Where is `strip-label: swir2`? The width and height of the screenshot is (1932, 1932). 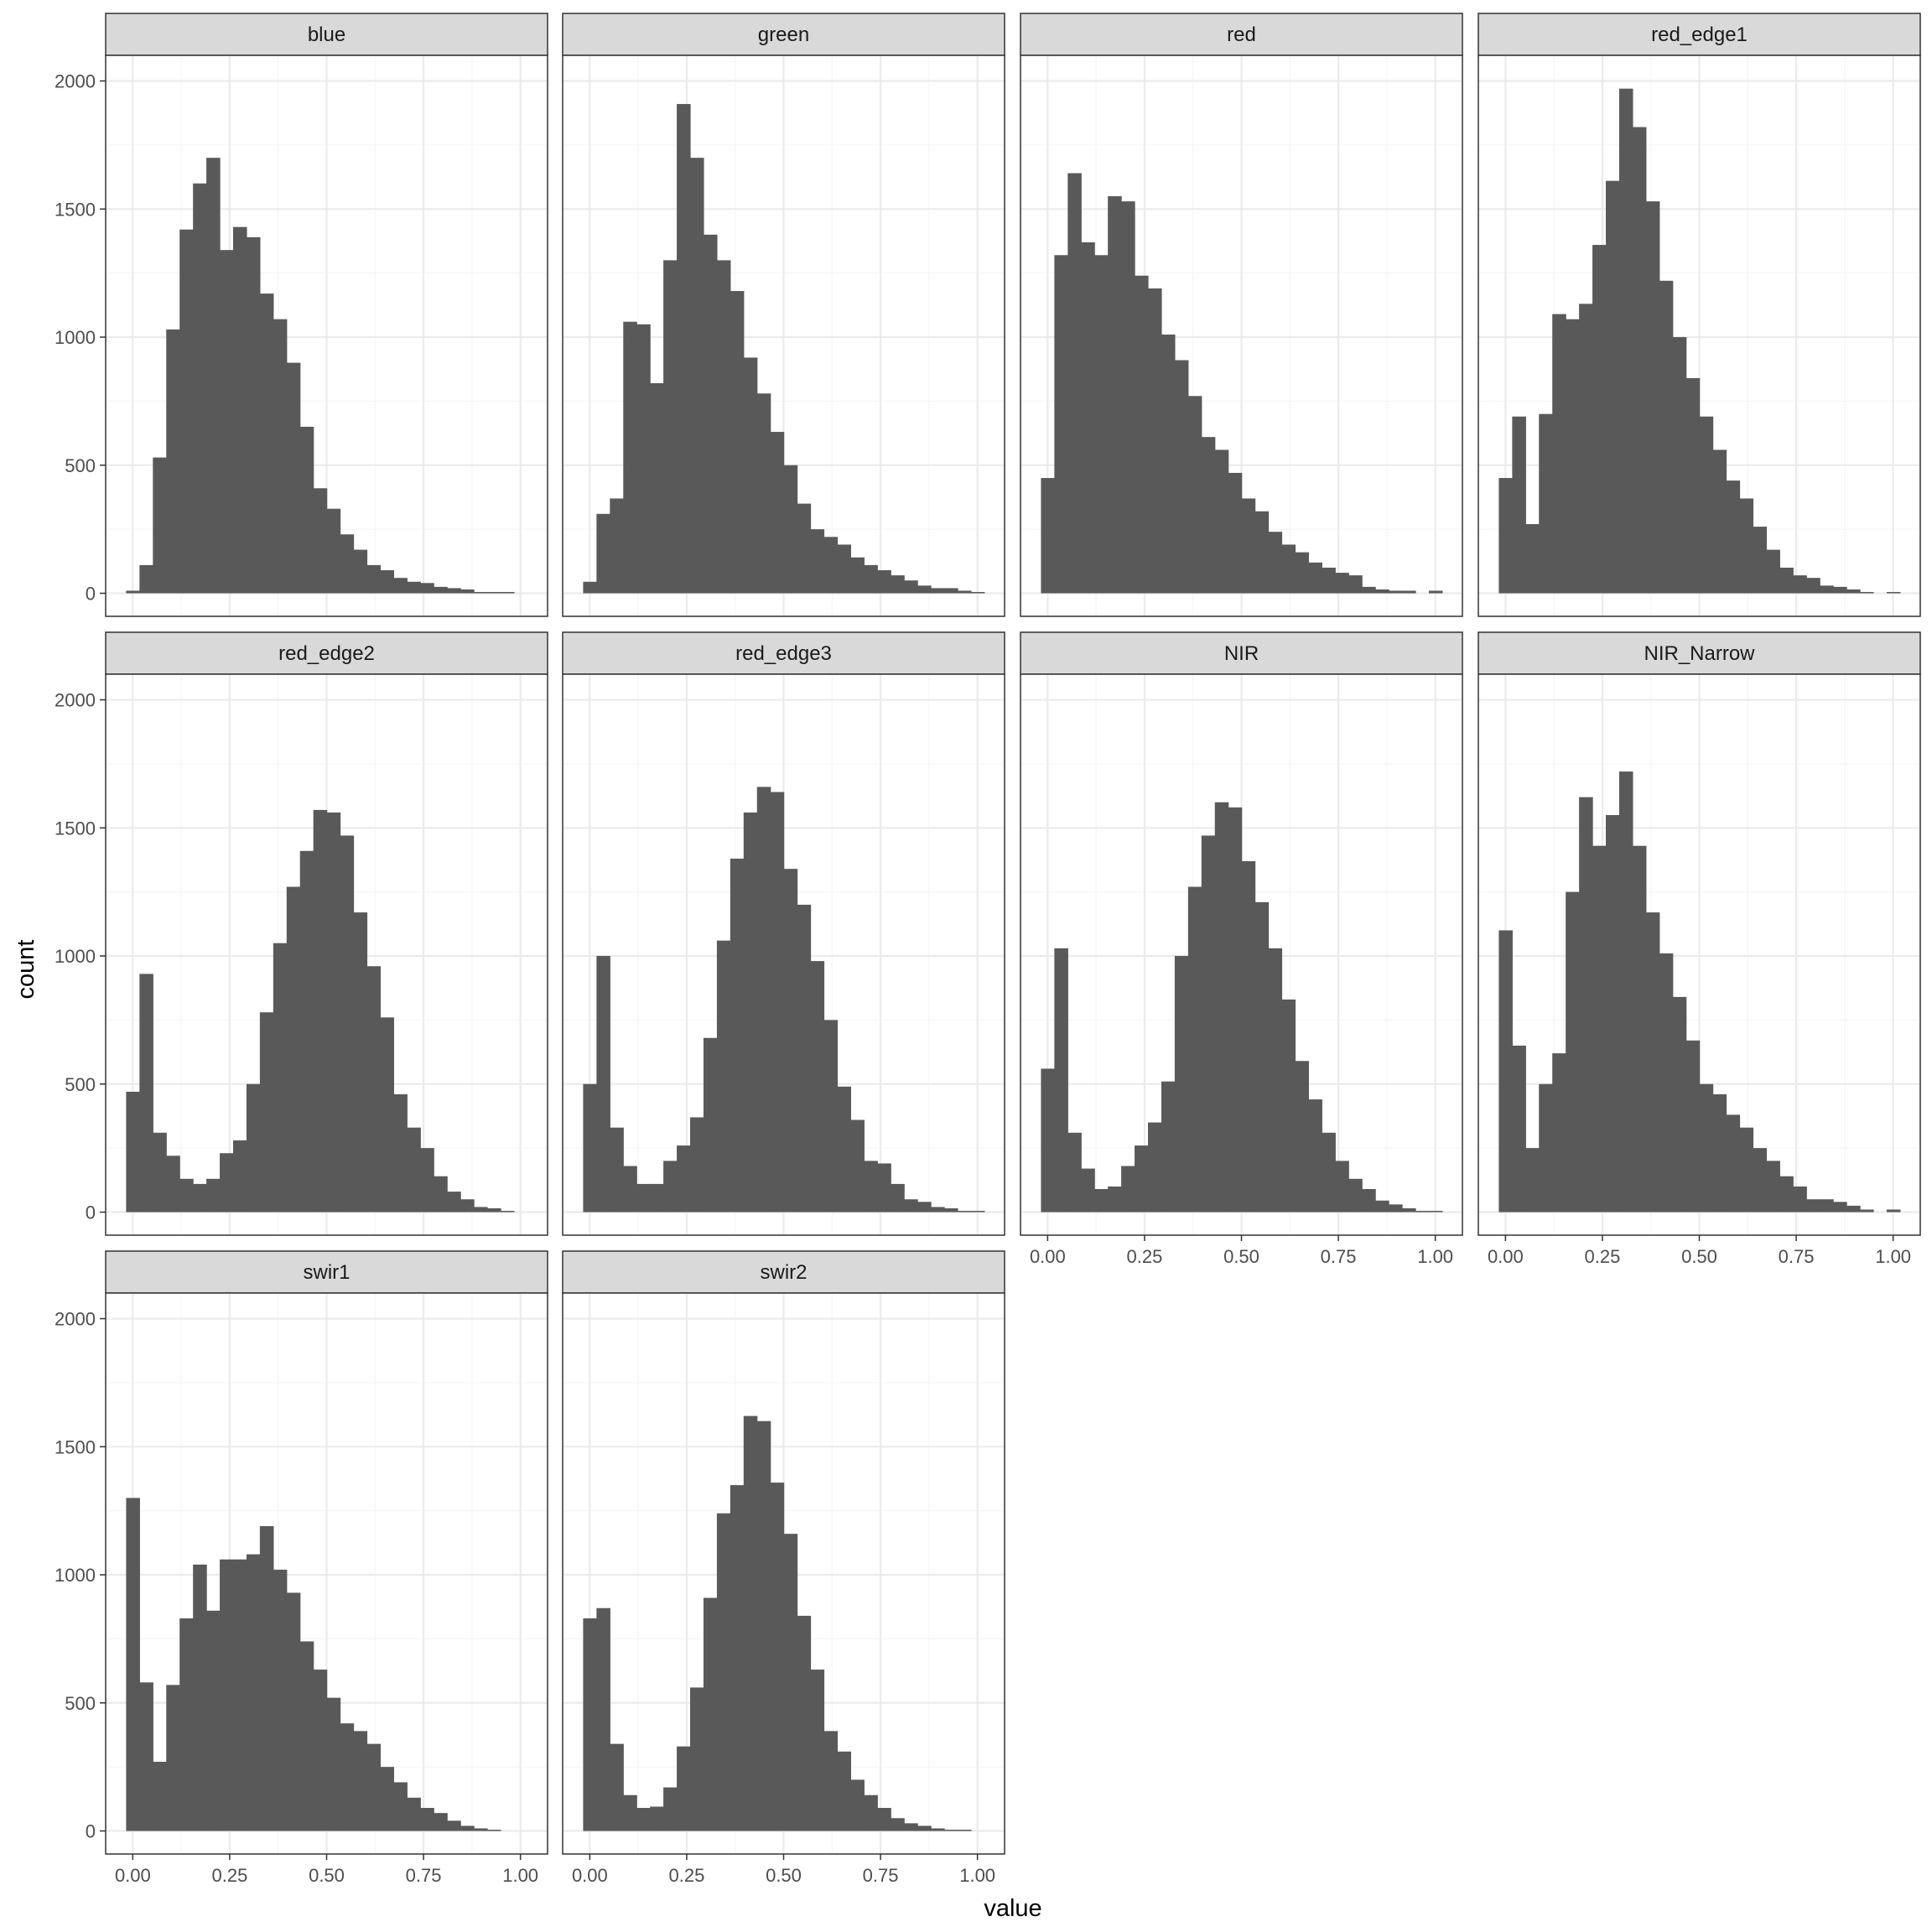 strip-label: swir2 is located at coordinates (783, 1272).